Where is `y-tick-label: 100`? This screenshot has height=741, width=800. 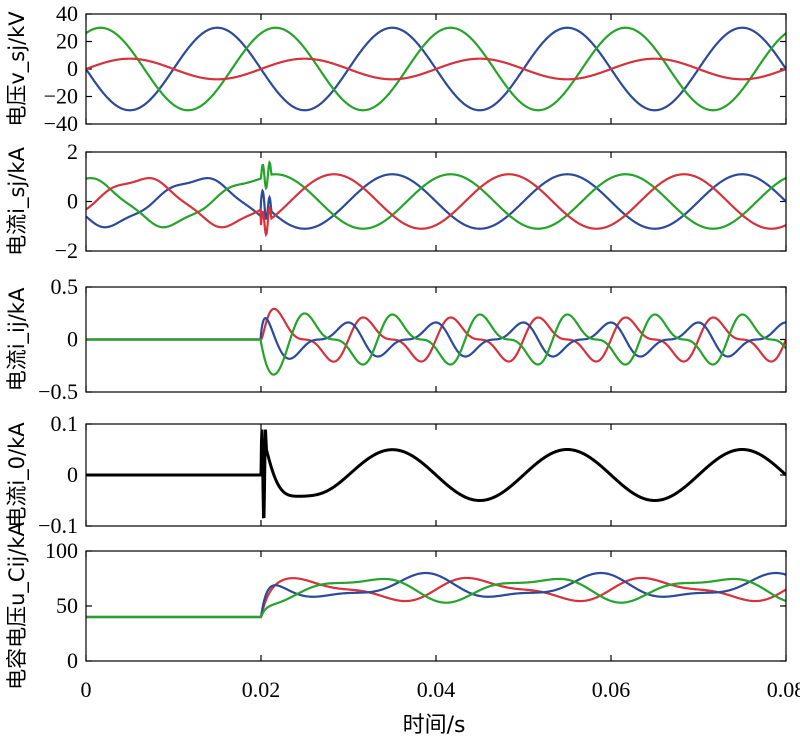
y-tick-label: 100 is located at coordinates (61, 550).